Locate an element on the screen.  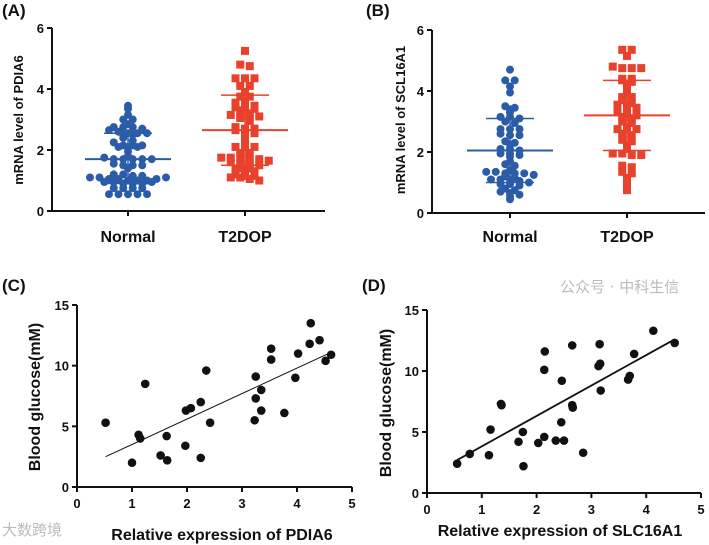
chart-a-y-tick-label: 4 is located at coordinates (41, 89).